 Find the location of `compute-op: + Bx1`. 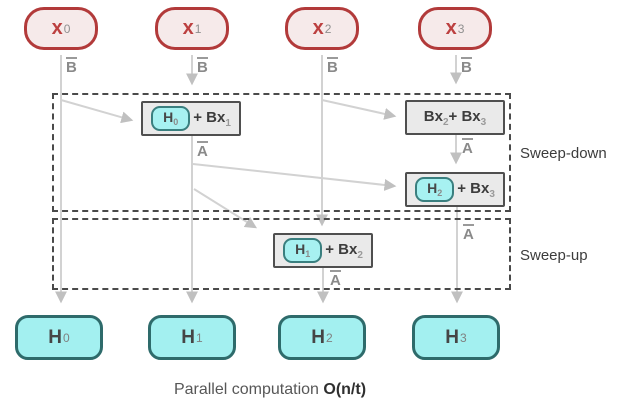

compute-op: + Bx1 is located at coordinates (212, 118).